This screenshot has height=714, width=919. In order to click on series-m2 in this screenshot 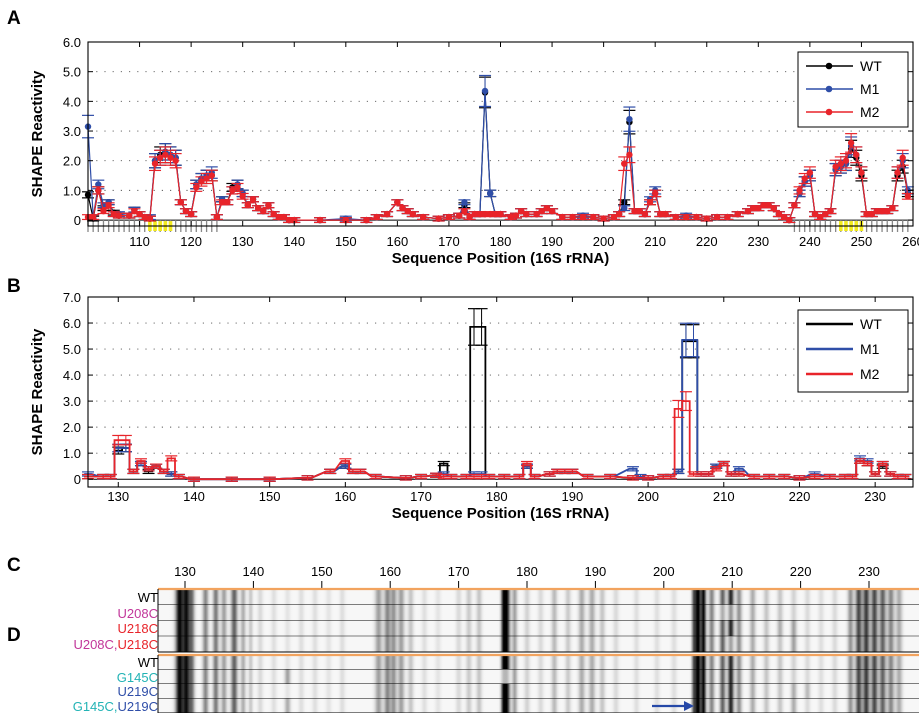, I will do `click(498, 178)`.